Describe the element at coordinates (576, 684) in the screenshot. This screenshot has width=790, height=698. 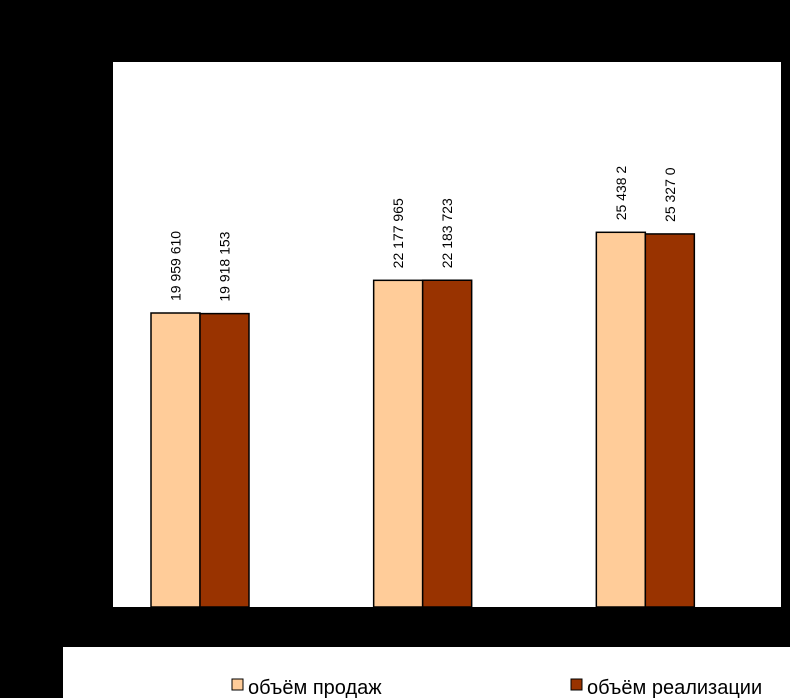
I see `legend-swatch-realization` at that location.